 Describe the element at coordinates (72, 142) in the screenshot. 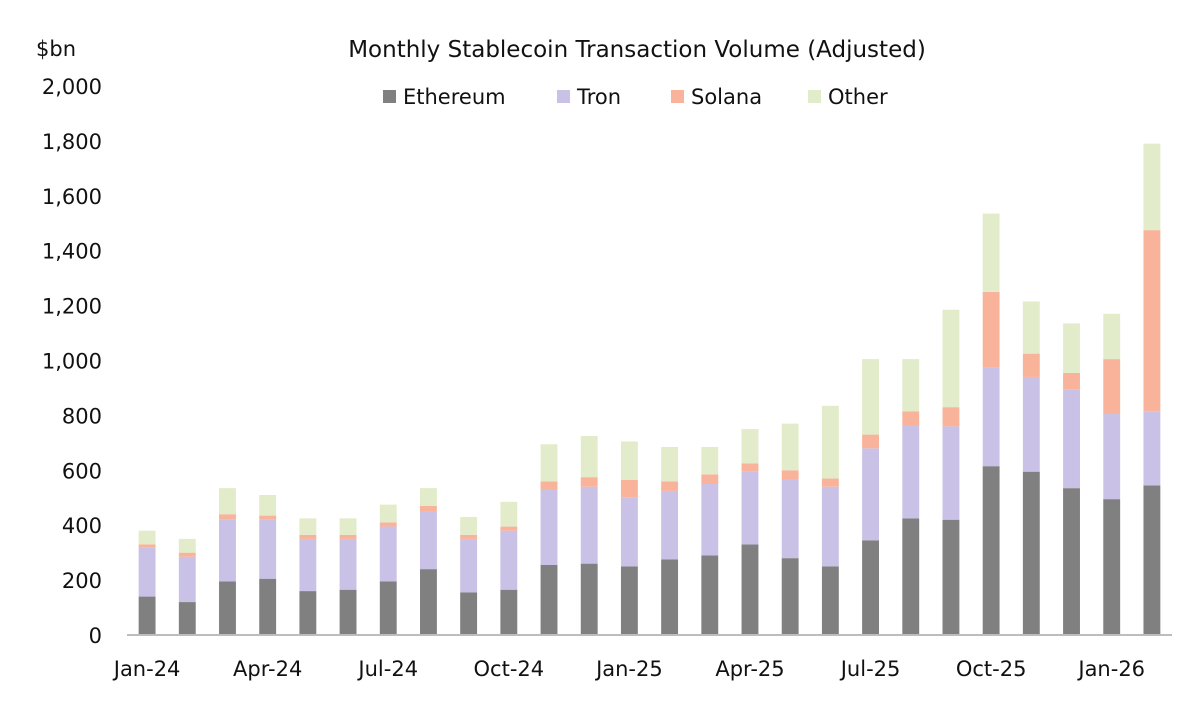

I see `y-tick-label: 1,800` at that location.